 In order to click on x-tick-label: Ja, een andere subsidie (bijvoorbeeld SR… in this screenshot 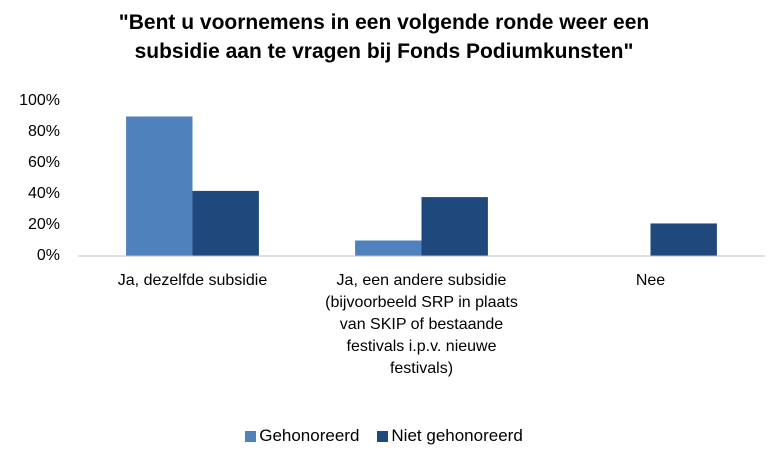, I will do `click(421, 324)`.